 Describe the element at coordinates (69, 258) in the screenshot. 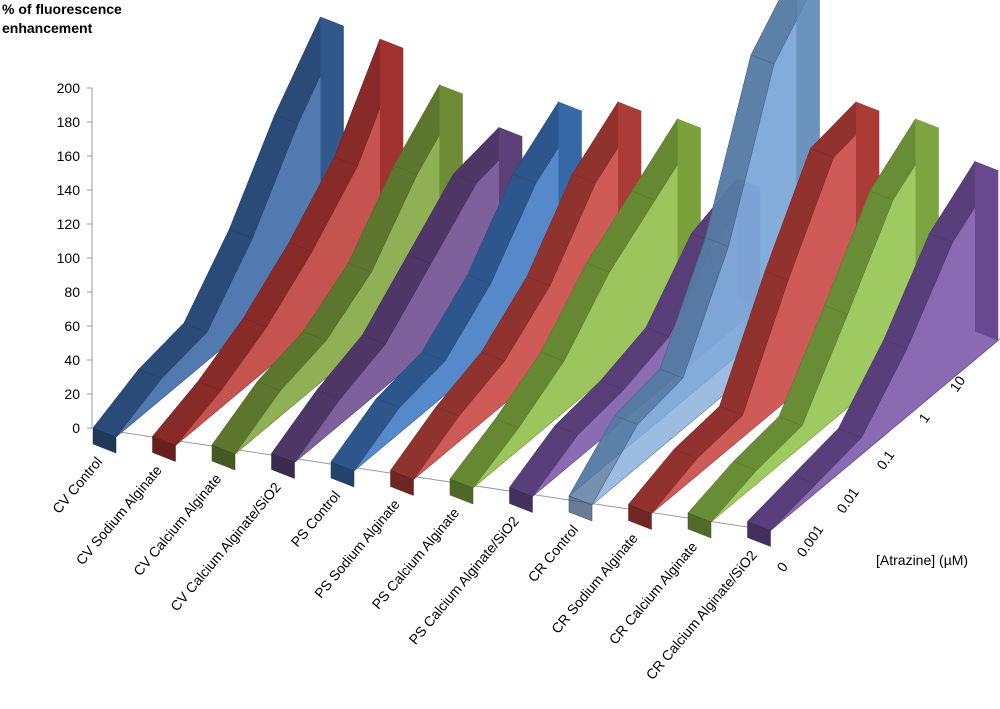

I see `y-tick-label: 100` at that location.